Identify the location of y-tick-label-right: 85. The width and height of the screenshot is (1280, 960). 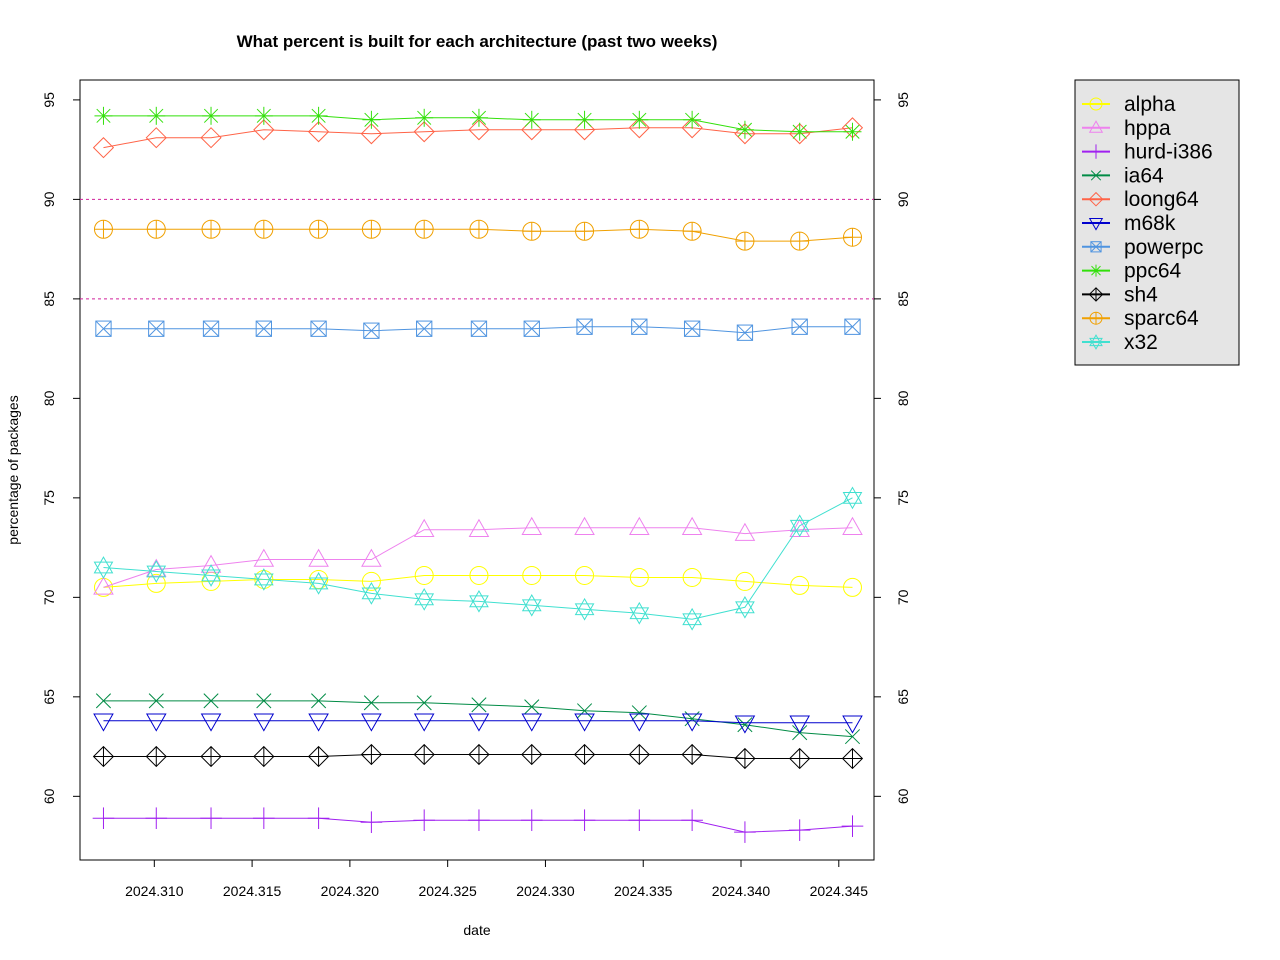
(903, 299).